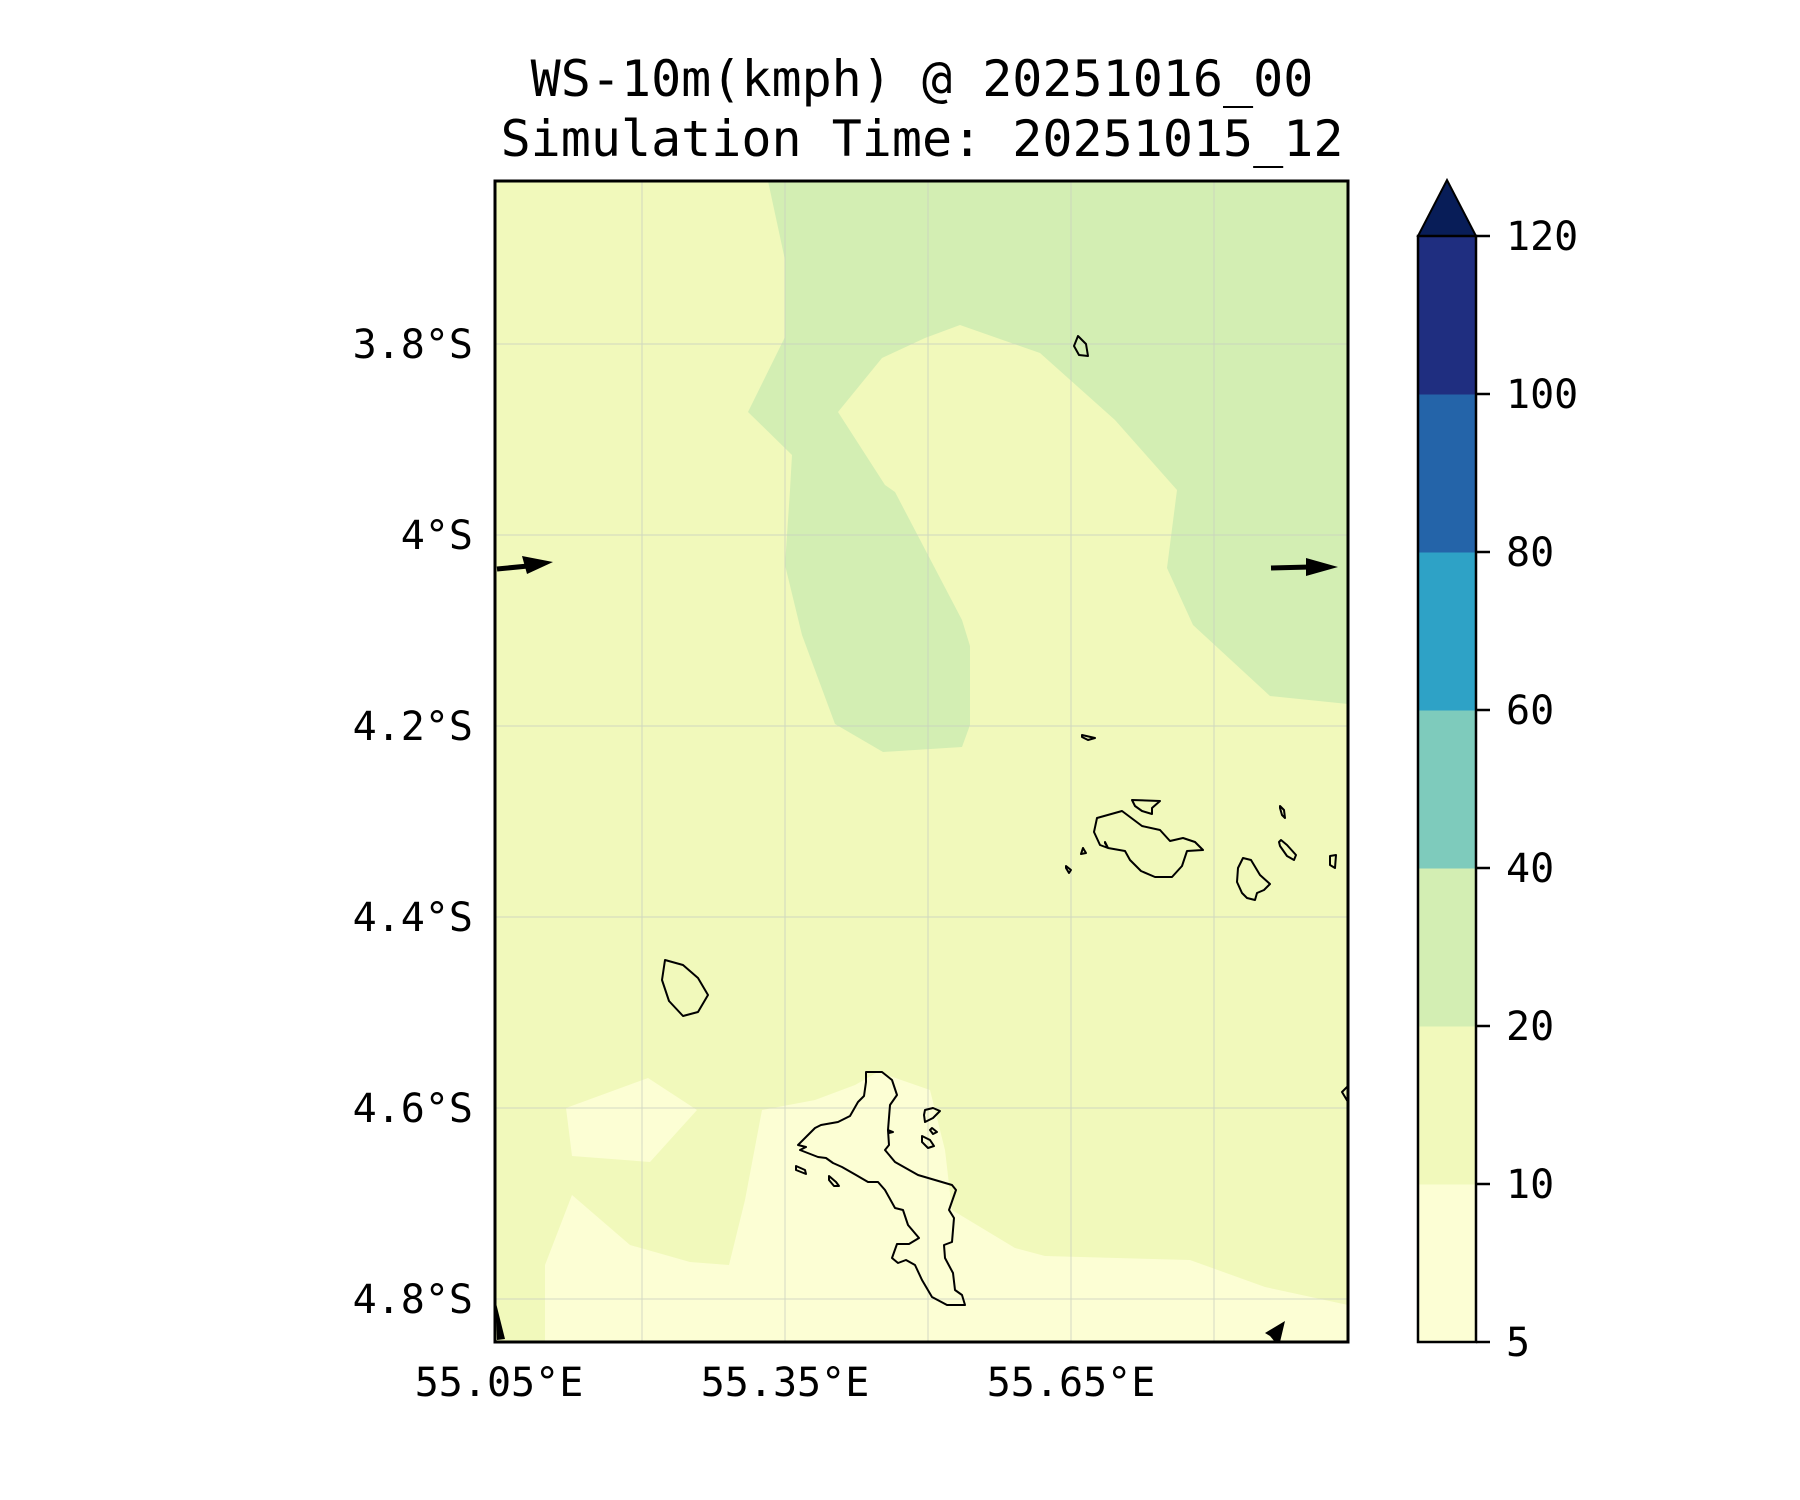  I want to click on lon-tick-label: 55.35°E, so click(785, 1383).